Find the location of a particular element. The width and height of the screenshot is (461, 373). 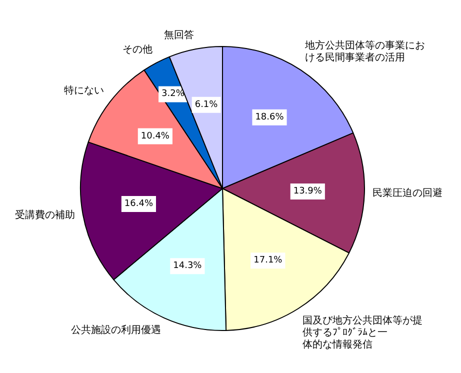

data-label: 14.3% is located at coordinates (187, 266).